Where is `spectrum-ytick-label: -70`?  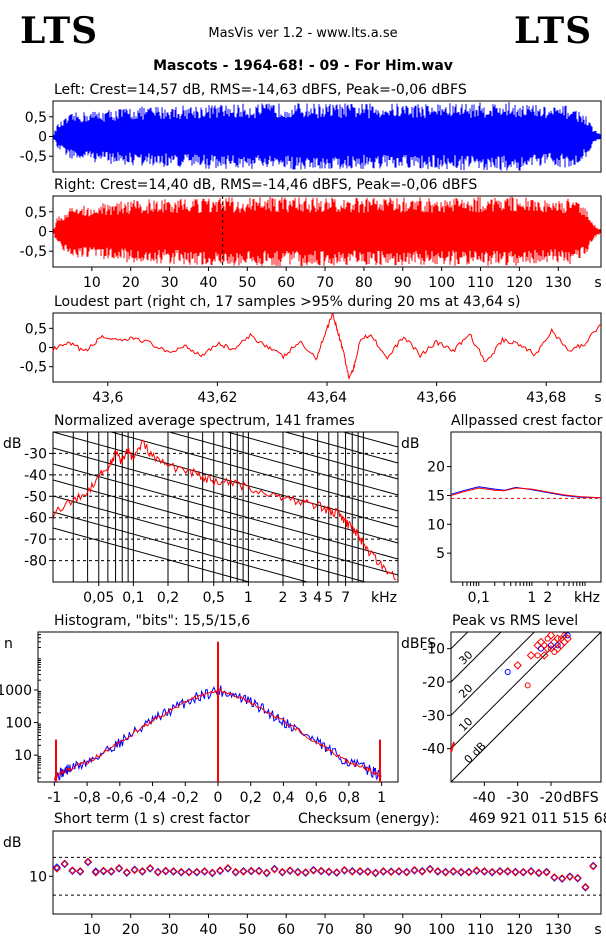 spectrum-ytick-label: -70 is located at coordinates (35, 540).